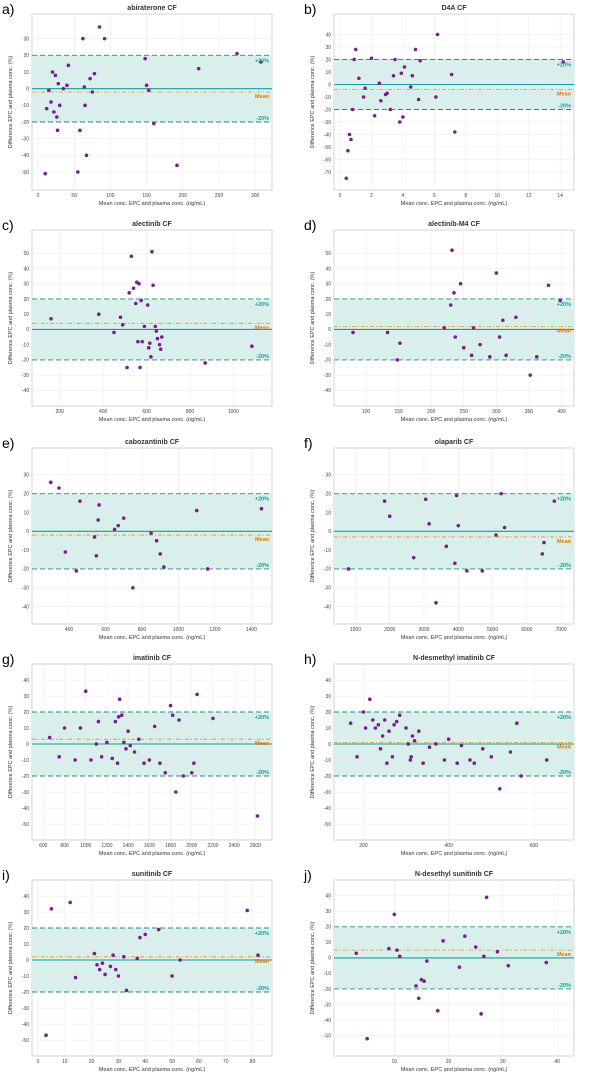 Image resolution: width=605 pixels, height=1087 pixels. What do you see at coordinates (234, 846) in the screenshot?
I see `x-tick-label: 2400` at bounding box center [234, 846].